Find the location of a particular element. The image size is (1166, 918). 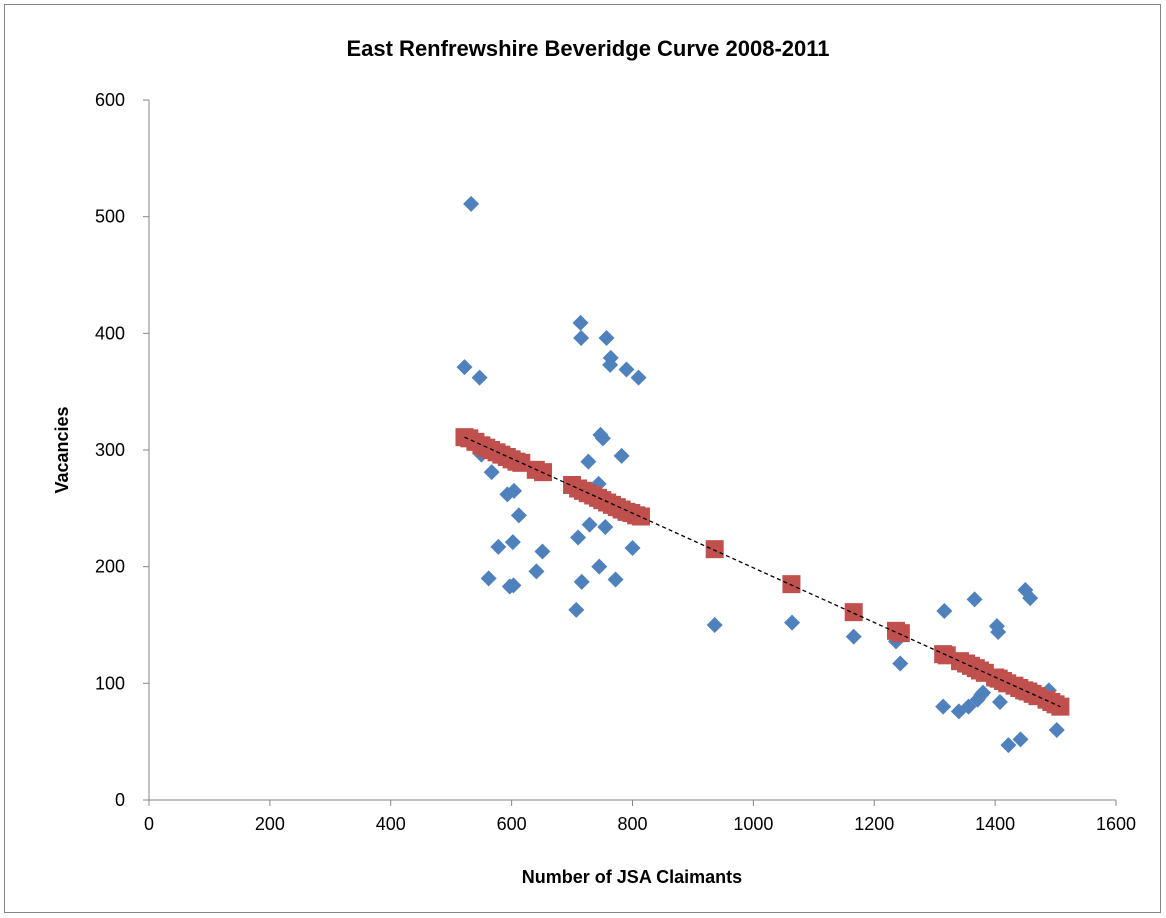

y-tick-label: 100 is located at coordinates (110, 683).